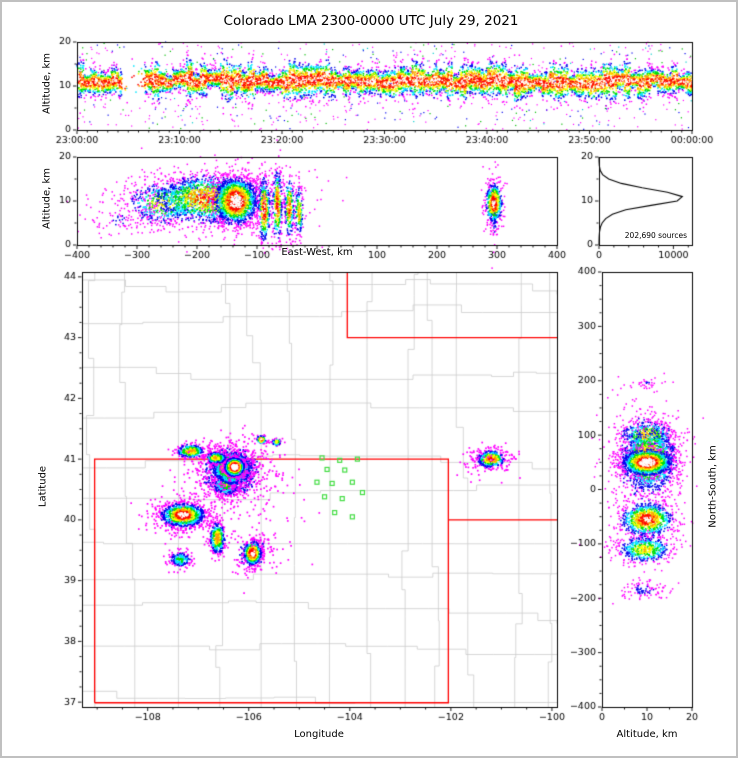 The image size is (738, 758). Describe the element at coordinates (319, 734) in the screenshot. I see `map-xlabel: Longitude` at that location.